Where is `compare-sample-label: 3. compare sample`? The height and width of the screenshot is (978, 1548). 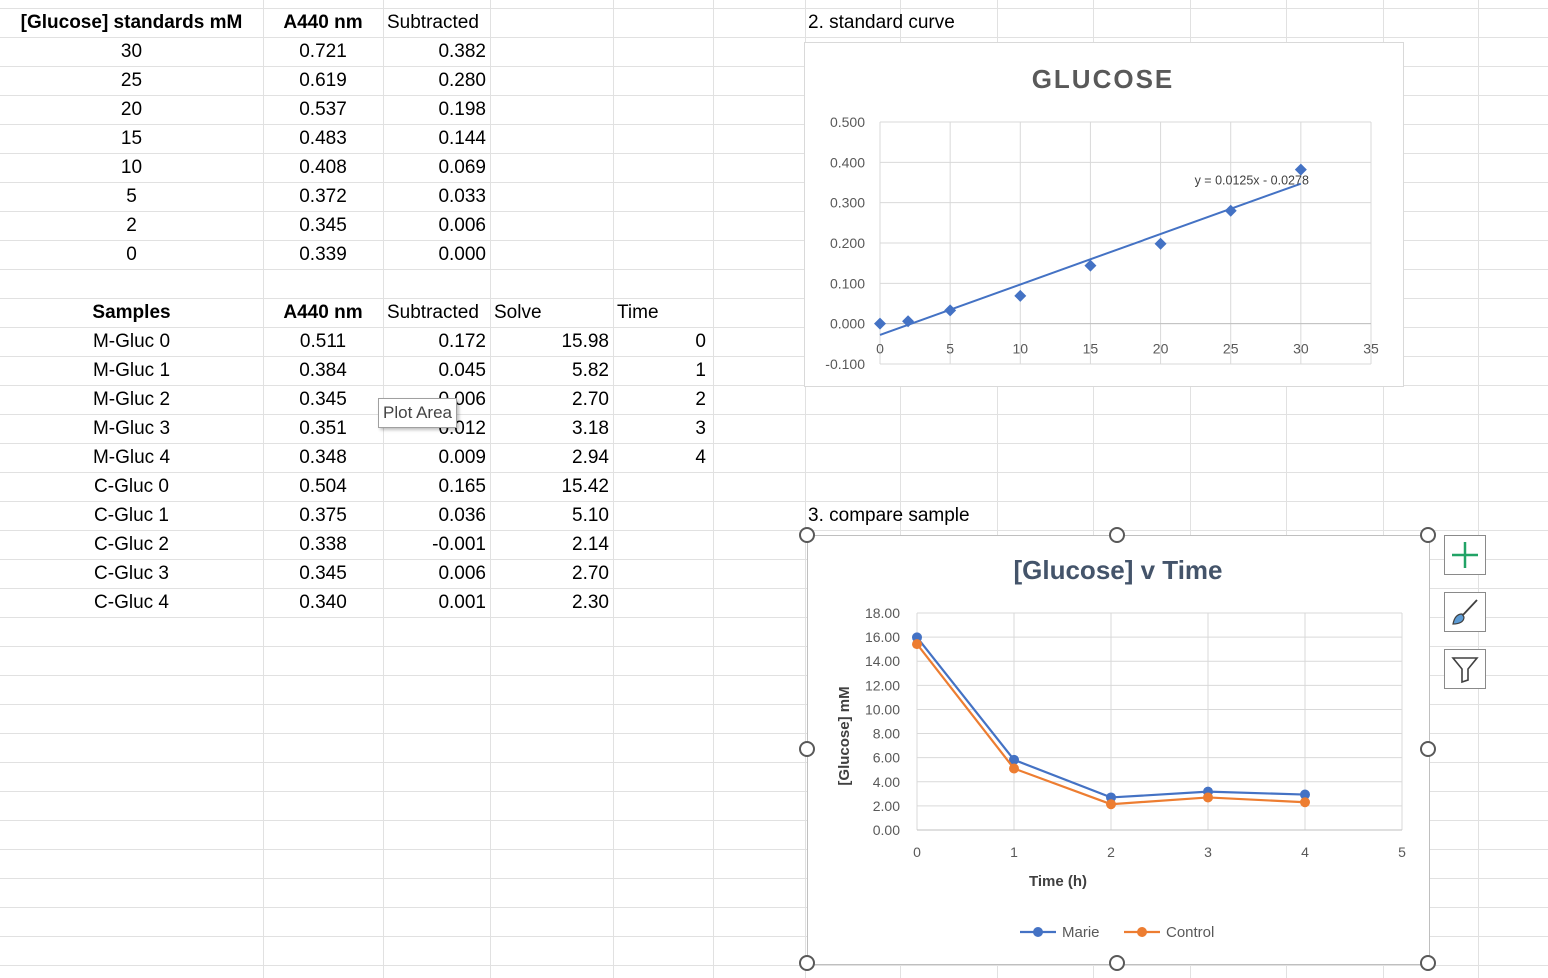
compare-sample-label: 3. compare sample is located at coordinates (889, 515).